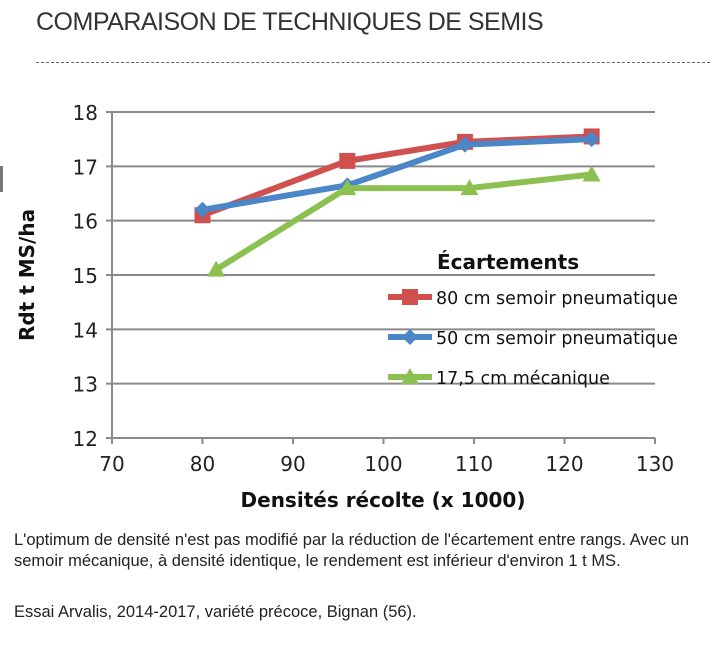 This screenshot has width=720, height=648. What do you see at coordinates (85, 222) in the screenshot?
I see `y-tick-label: 16` at bounding box center [85, 222].